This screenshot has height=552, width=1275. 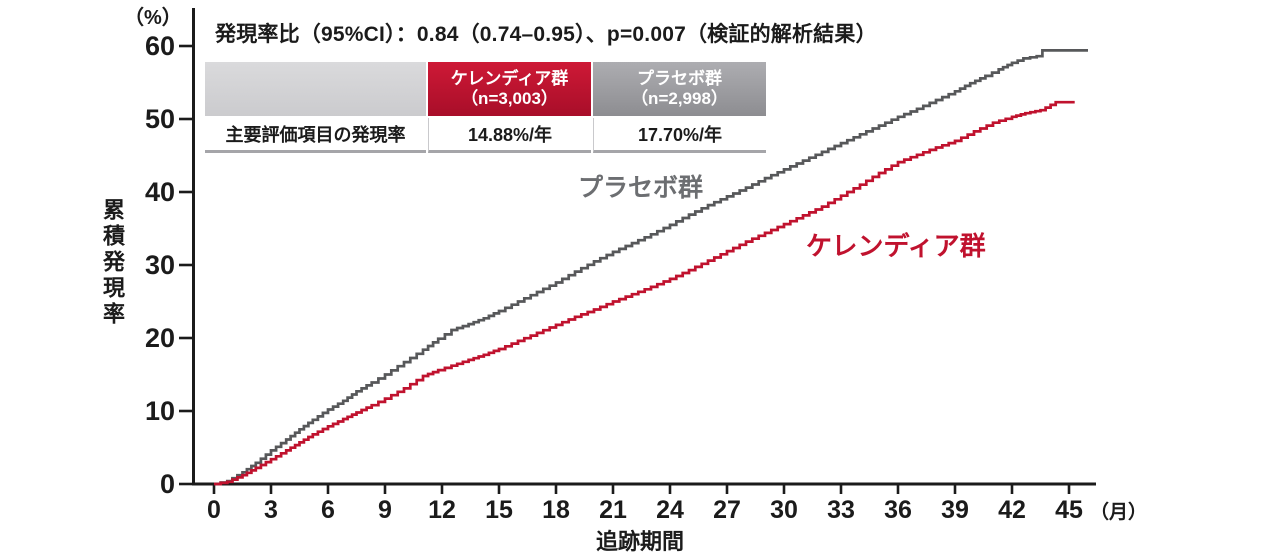 What do you see at coordinates (896, 246) in the screenshot?
I see `kerendia-curve-label: ケレンディア群` at bounding box center [896, 246].